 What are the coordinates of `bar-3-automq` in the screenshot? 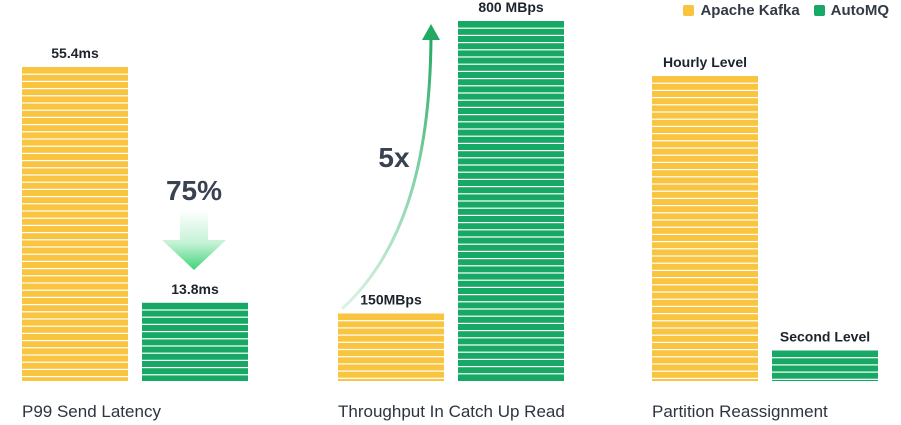 It's located at (825, 365).